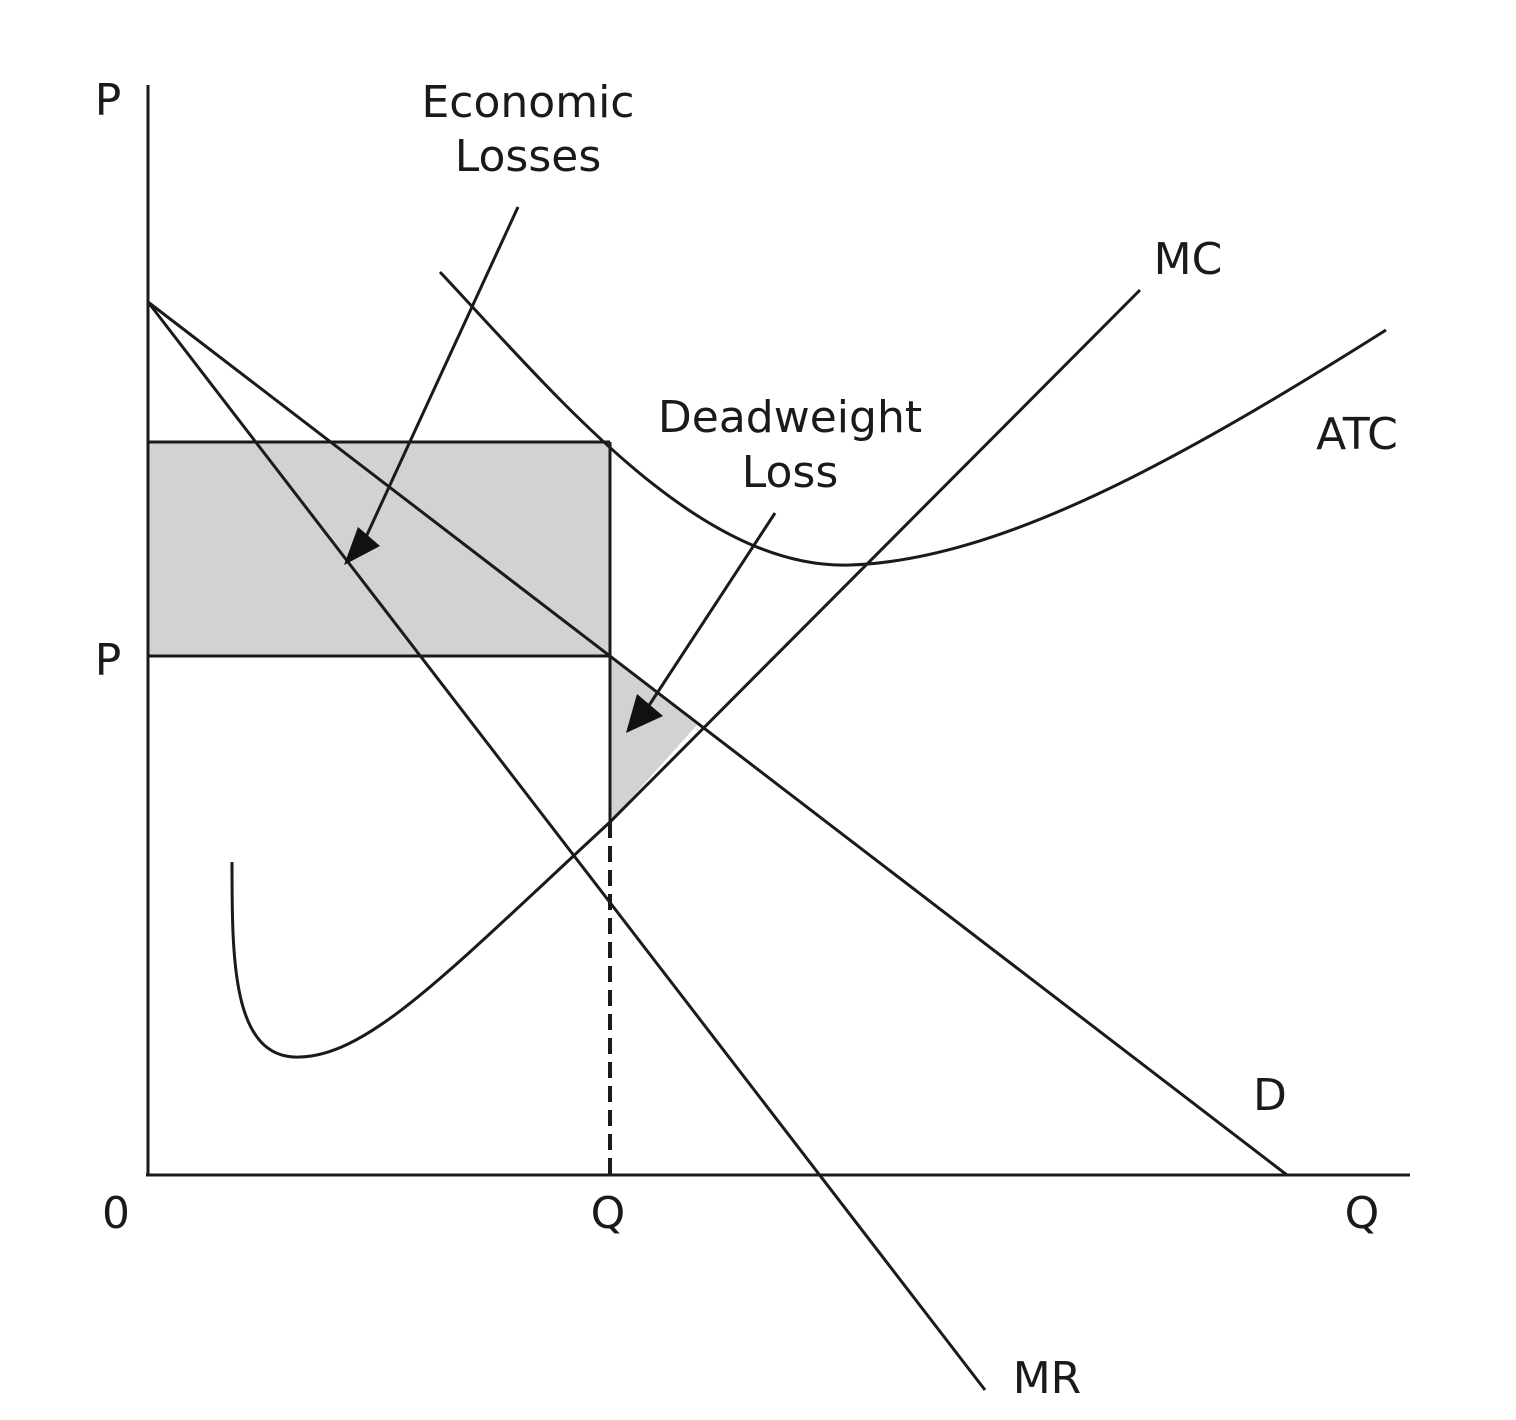  I want to click on quantity-tick-label: Q, so click(608, 1213).